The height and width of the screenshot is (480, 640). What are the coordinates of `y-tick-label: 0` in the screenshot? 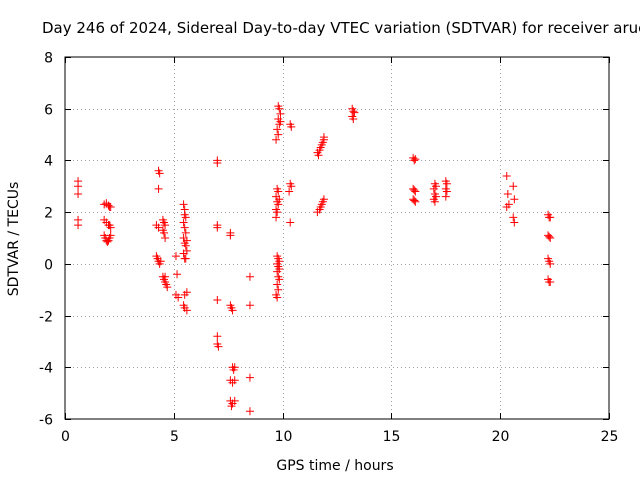 It's located at (48, 266).